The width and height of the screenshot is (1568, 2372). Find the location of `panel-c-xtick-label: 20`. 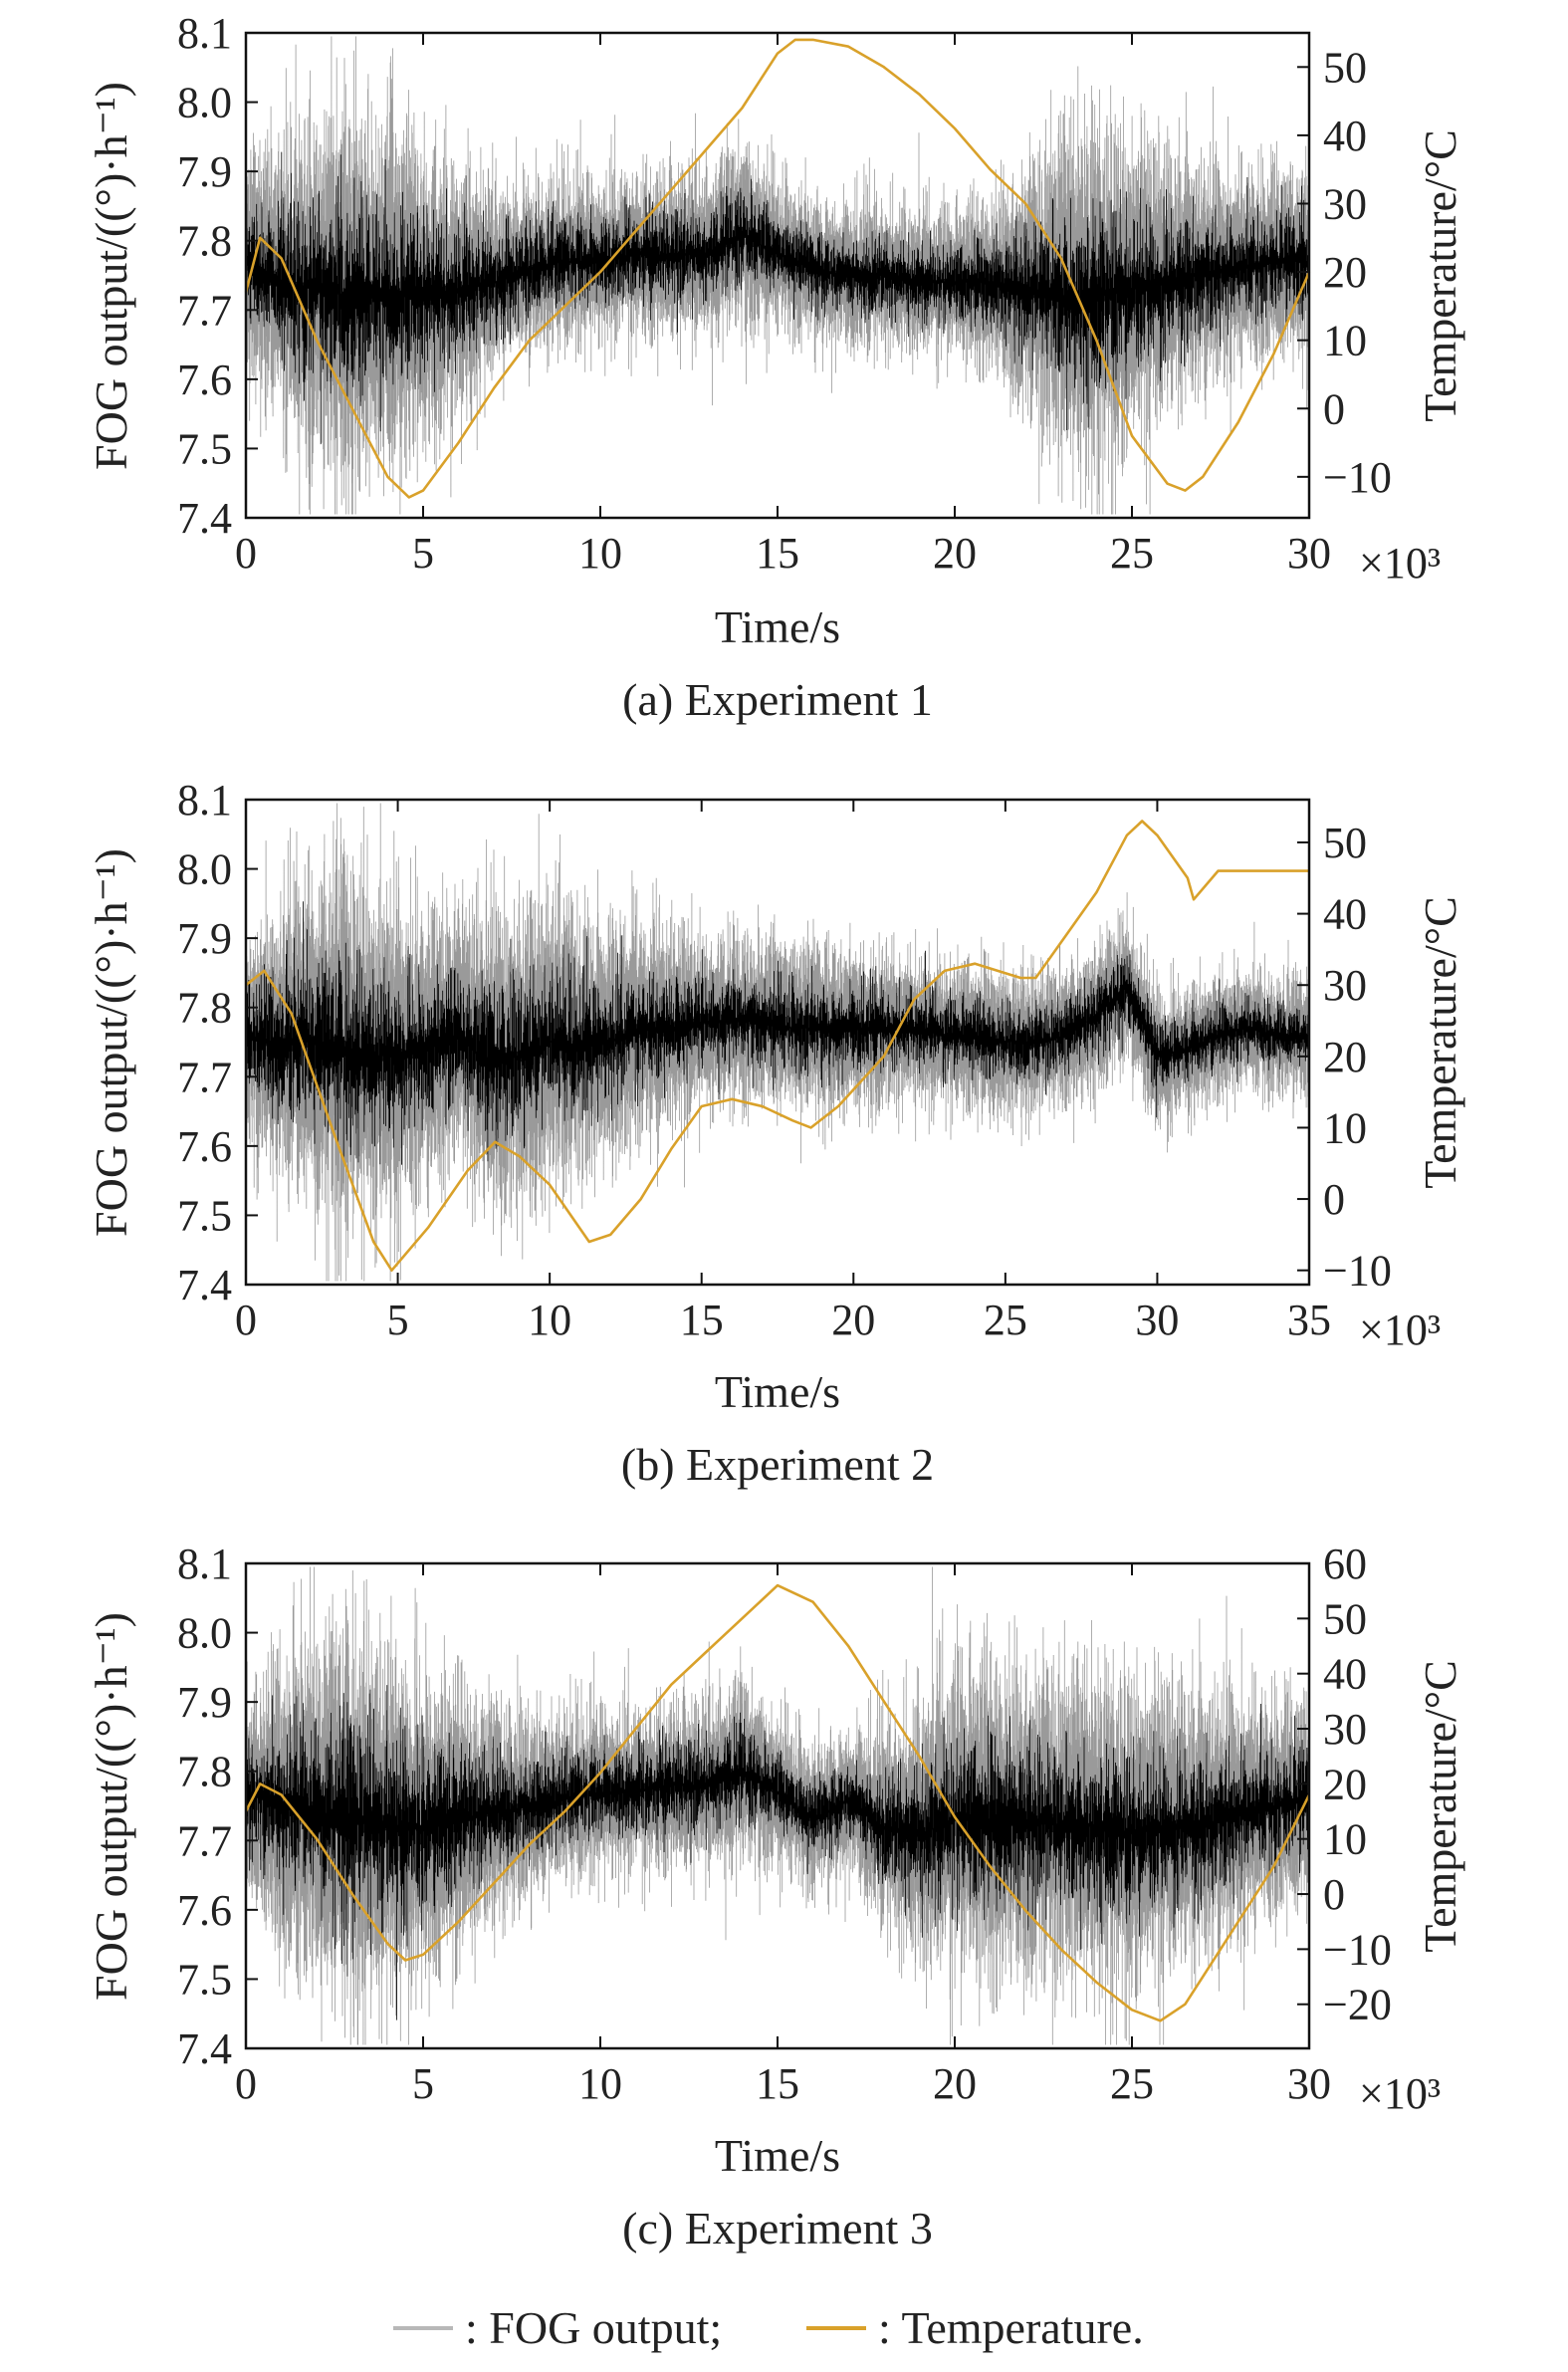

panel-c-xtick-label: 20 is located at coordinates (955, 2084).